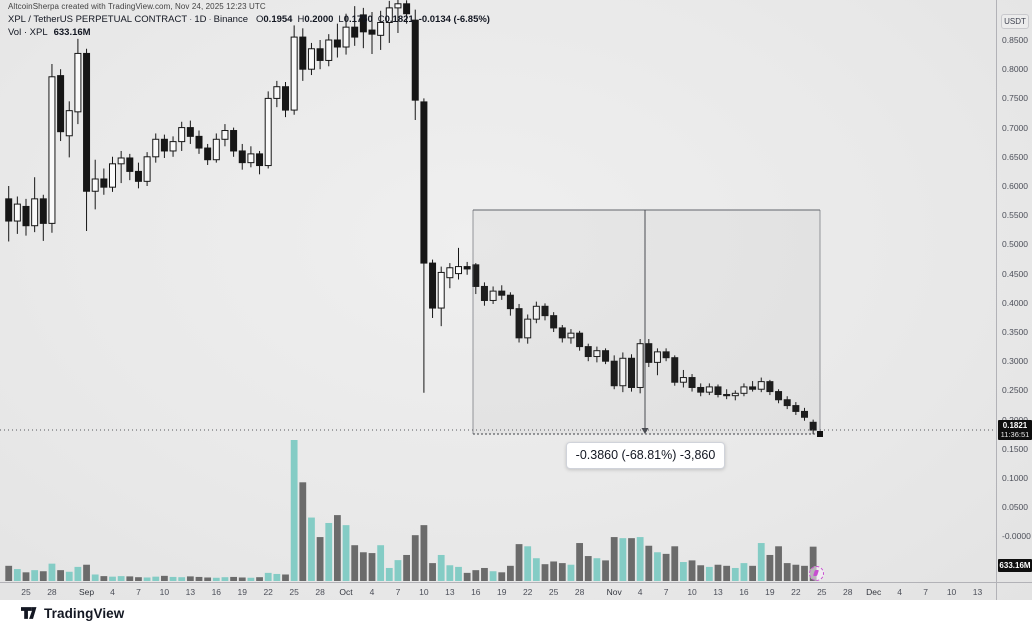 Image resolution: width=1032 pixels, height=628 pixels. Describe the element at coordinates (415, 60) in the screenshot. I see `candle-body: Oct 9 O0.884 H0.902 L0.713 C0.747` at that location.